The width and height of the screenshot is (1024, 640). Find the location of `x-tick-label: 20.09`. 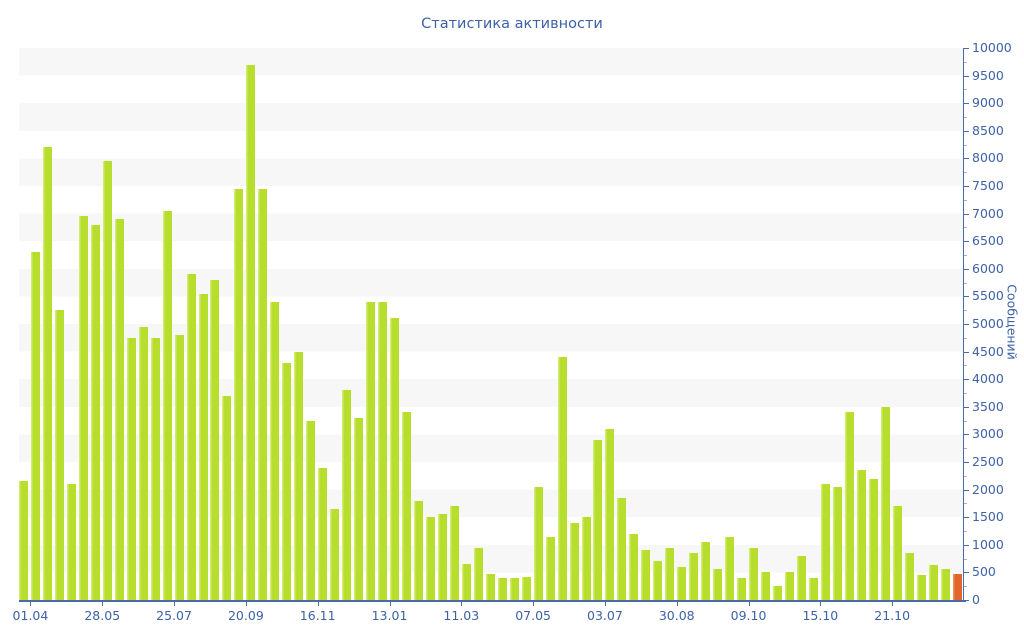

x-tick-label: 20.09 is located at coordinates (245, 615).